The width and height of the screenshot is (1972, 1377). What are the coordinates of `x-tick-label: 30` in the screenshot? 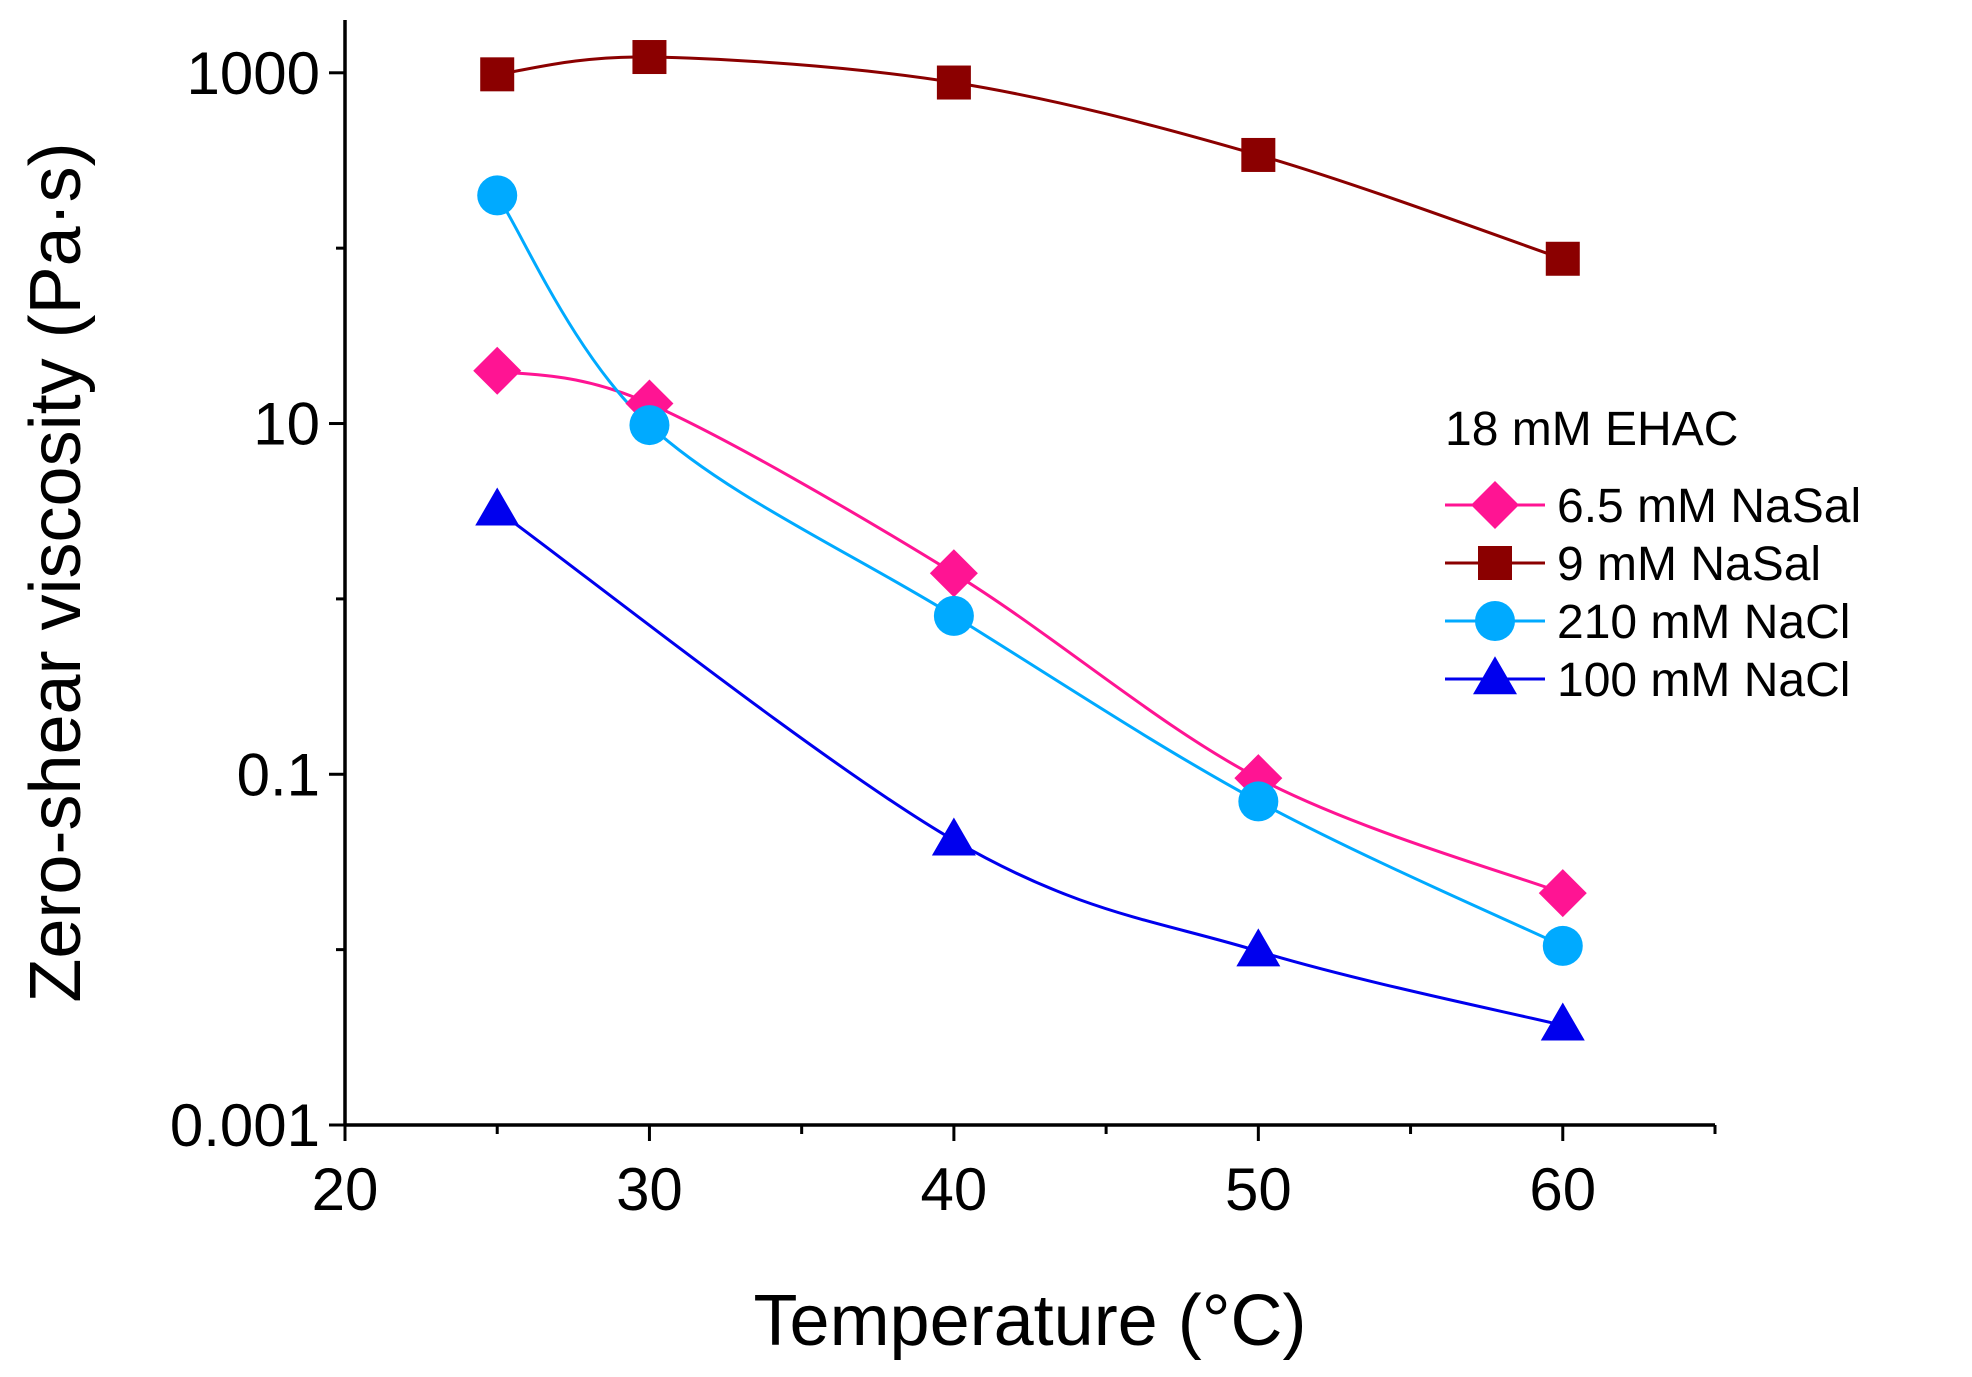 It's located at (649, 1189).